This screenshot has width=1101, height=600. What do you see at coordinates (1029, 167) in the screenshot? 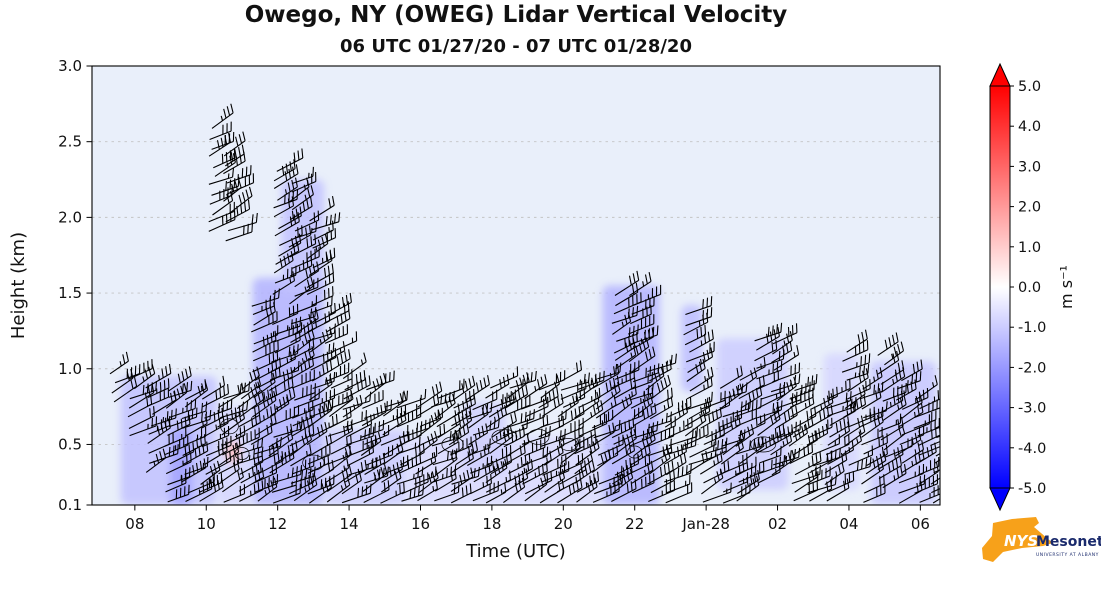
I see `colorbar-tick-label: 3.0` at bounding box center [1029, 167].